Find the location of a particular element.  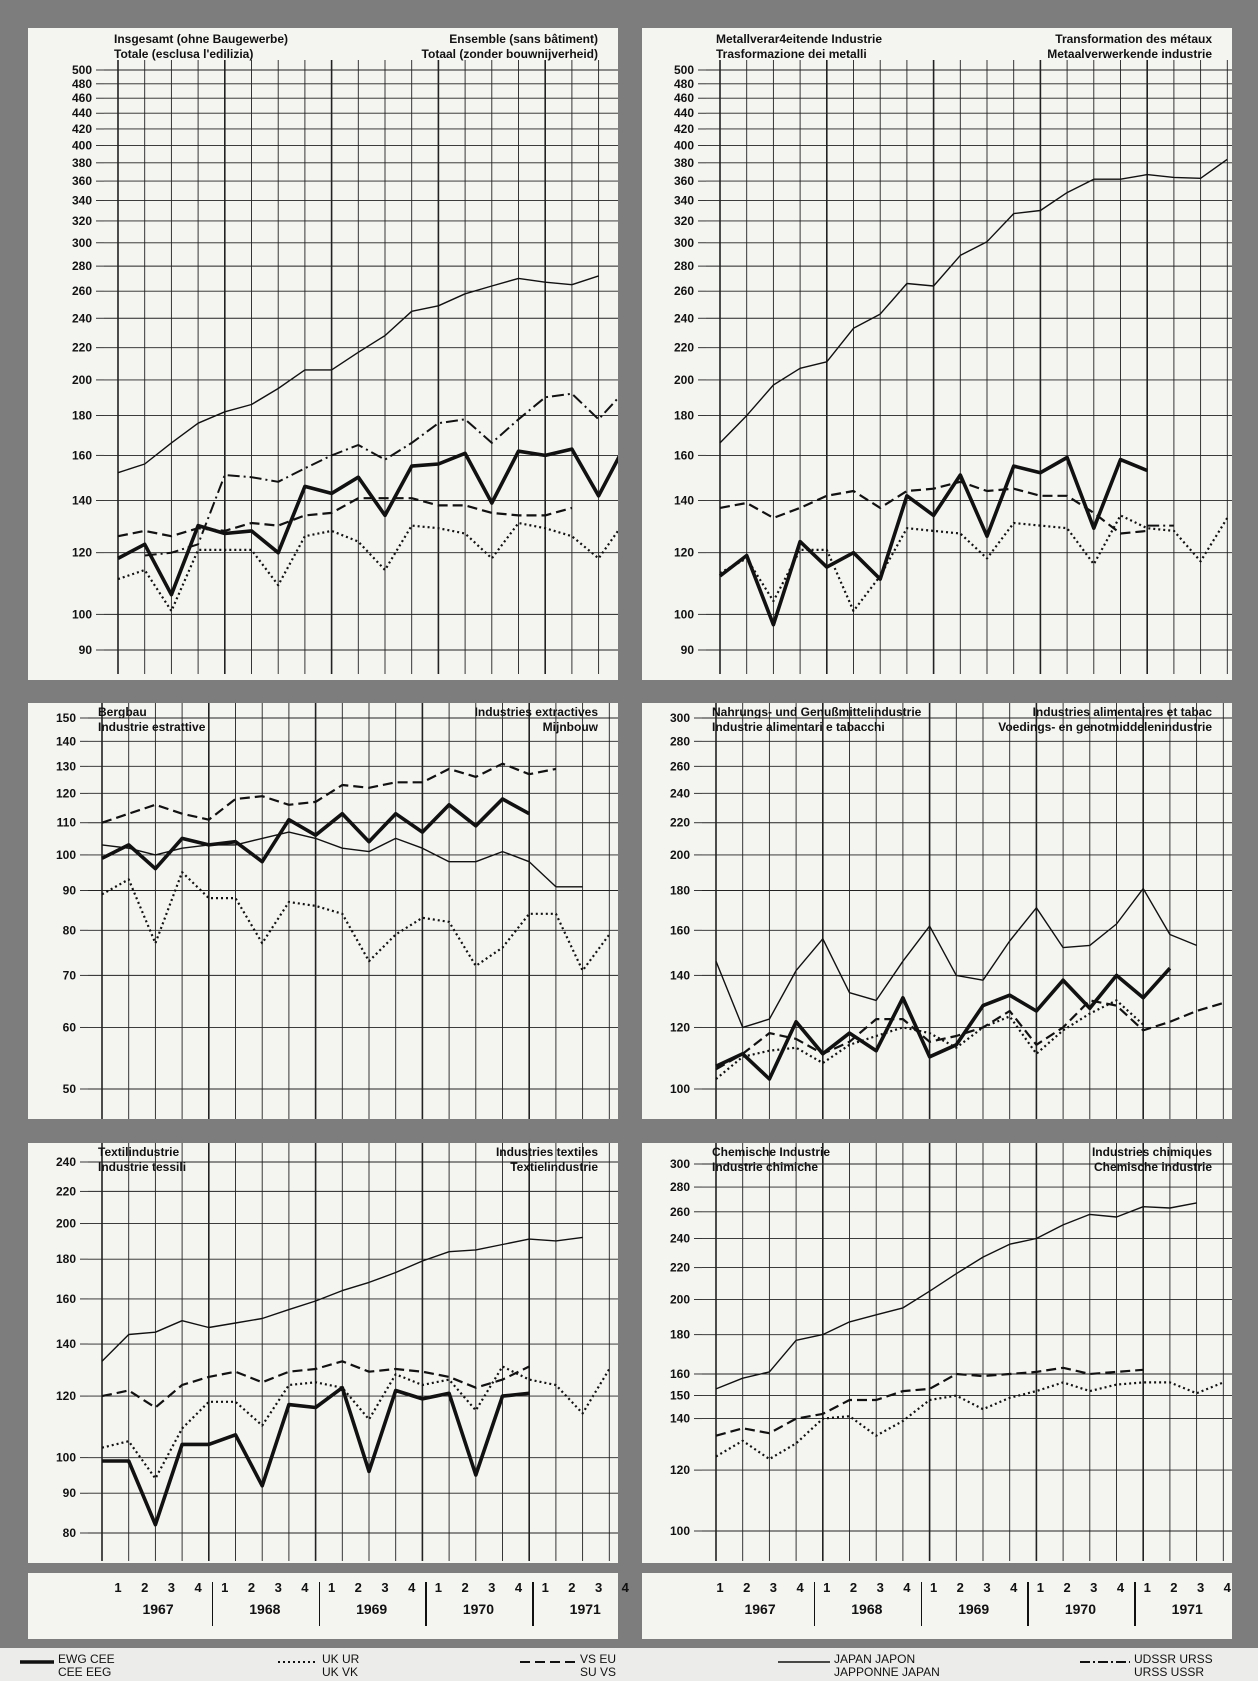

y-tick-label: 50 is located at coordinates (70, 1089).